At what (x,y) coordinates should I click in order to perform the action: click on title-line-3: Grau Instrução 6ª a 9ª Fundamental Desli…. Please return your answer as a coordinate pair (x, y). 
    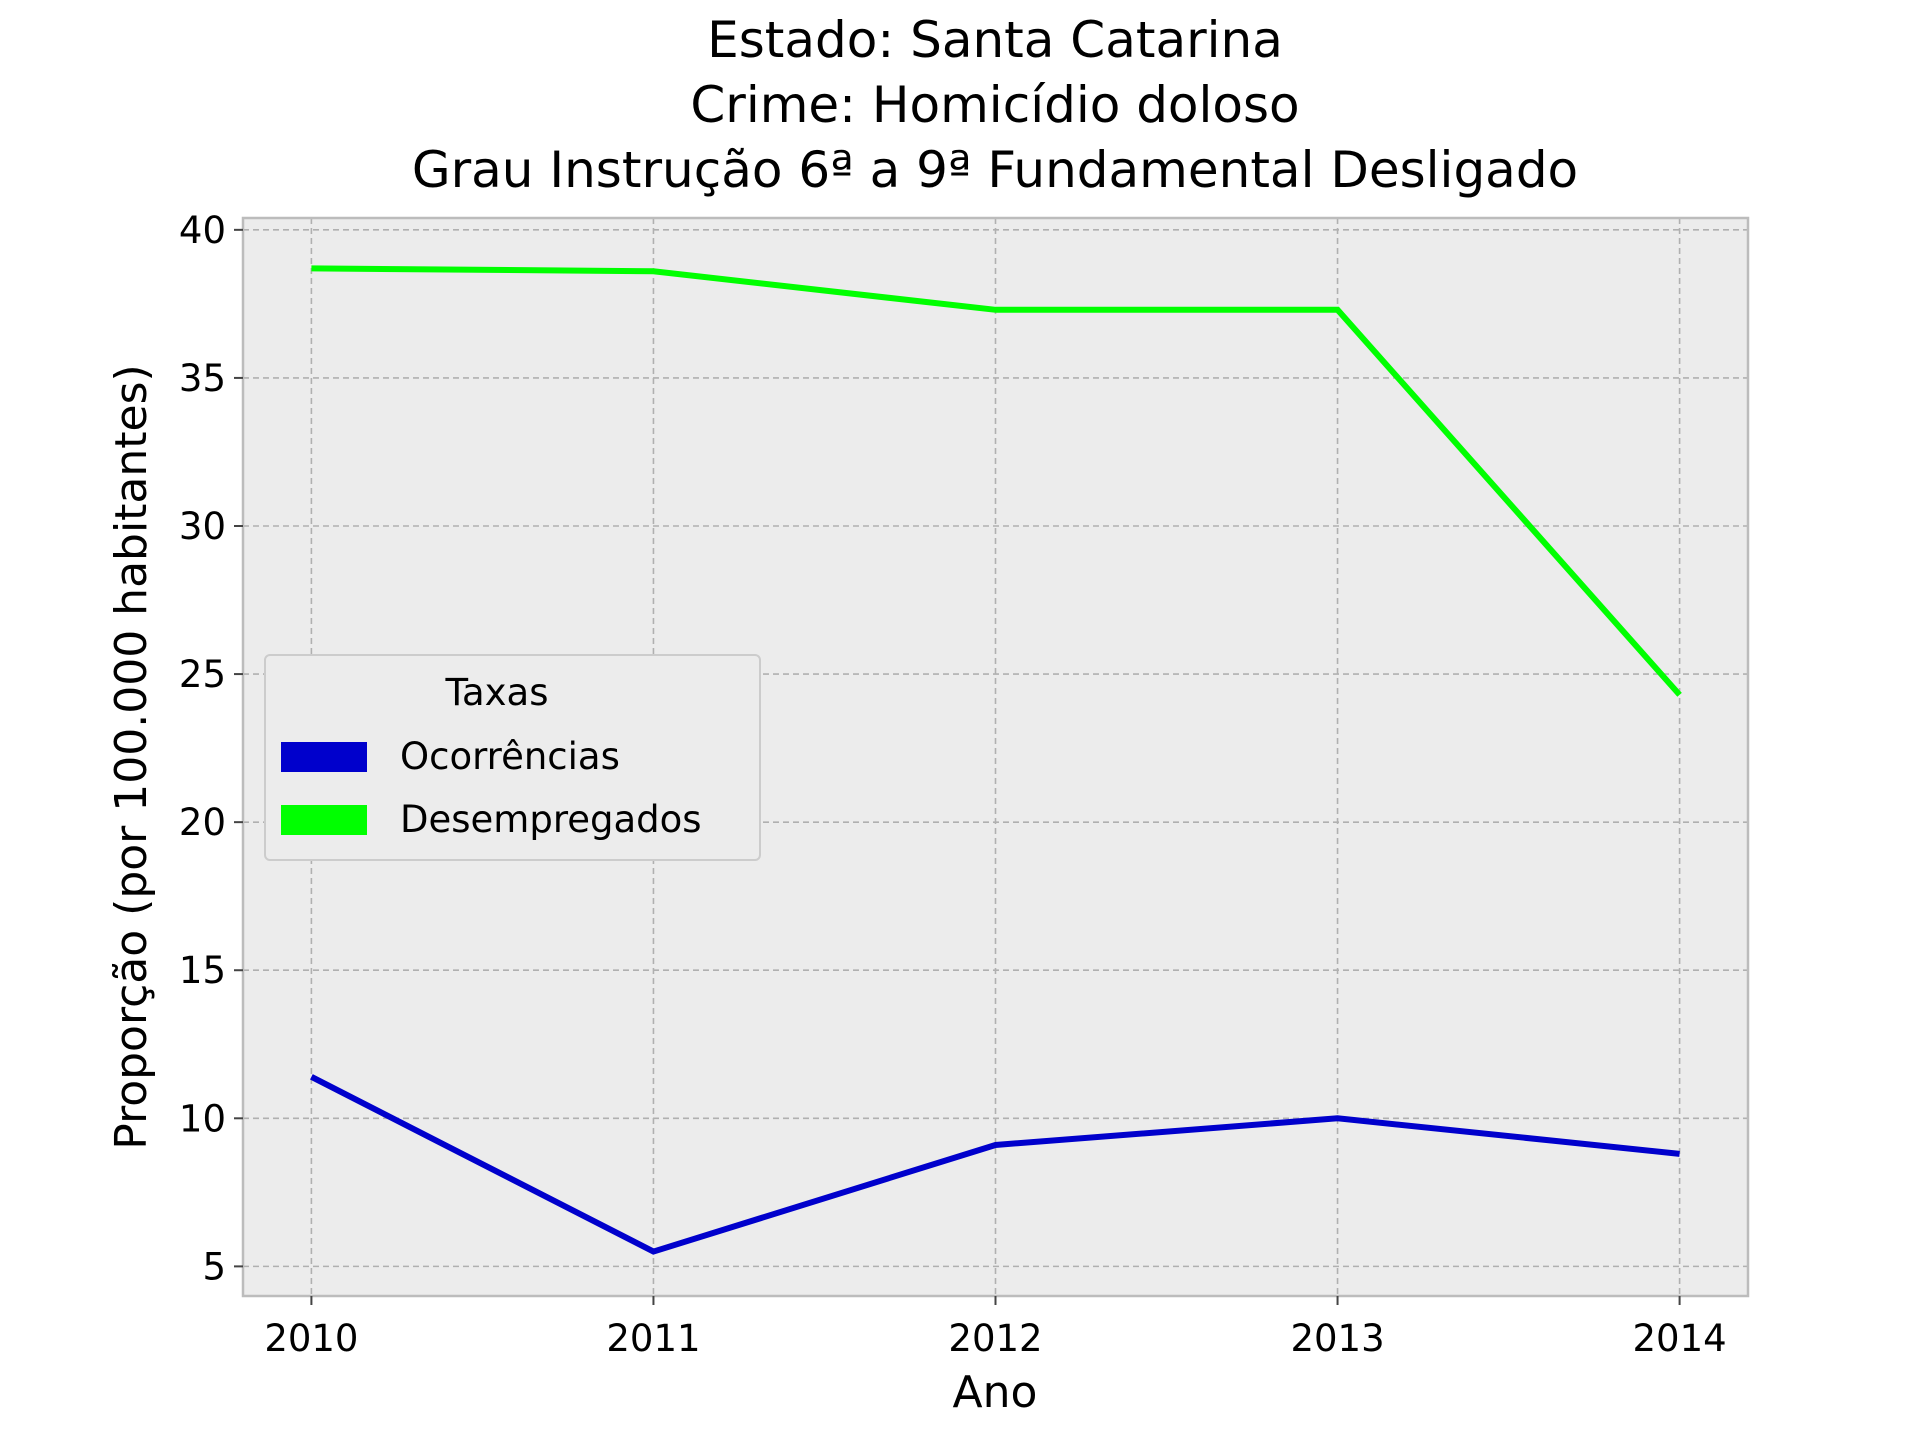
    Looking at the image, I should click on (995, 170).